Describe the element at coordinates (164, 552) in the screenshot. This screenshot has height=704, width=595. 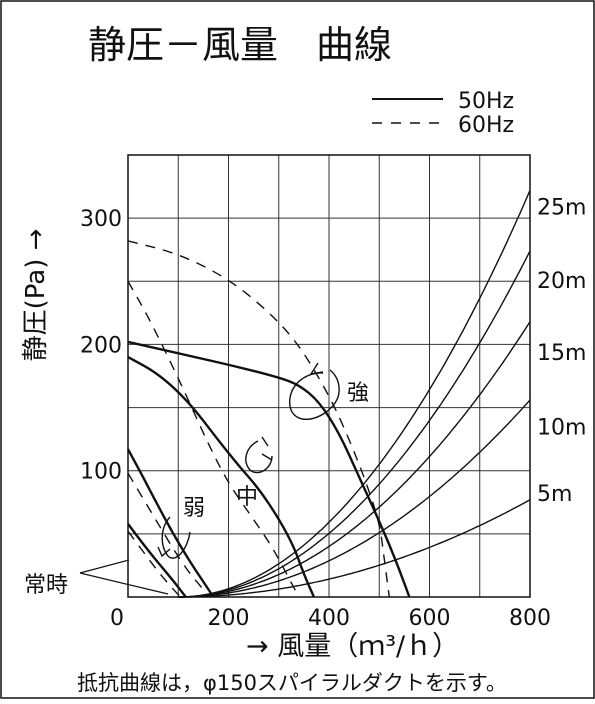
I see `switch-loop-weak-arrow` at that location.